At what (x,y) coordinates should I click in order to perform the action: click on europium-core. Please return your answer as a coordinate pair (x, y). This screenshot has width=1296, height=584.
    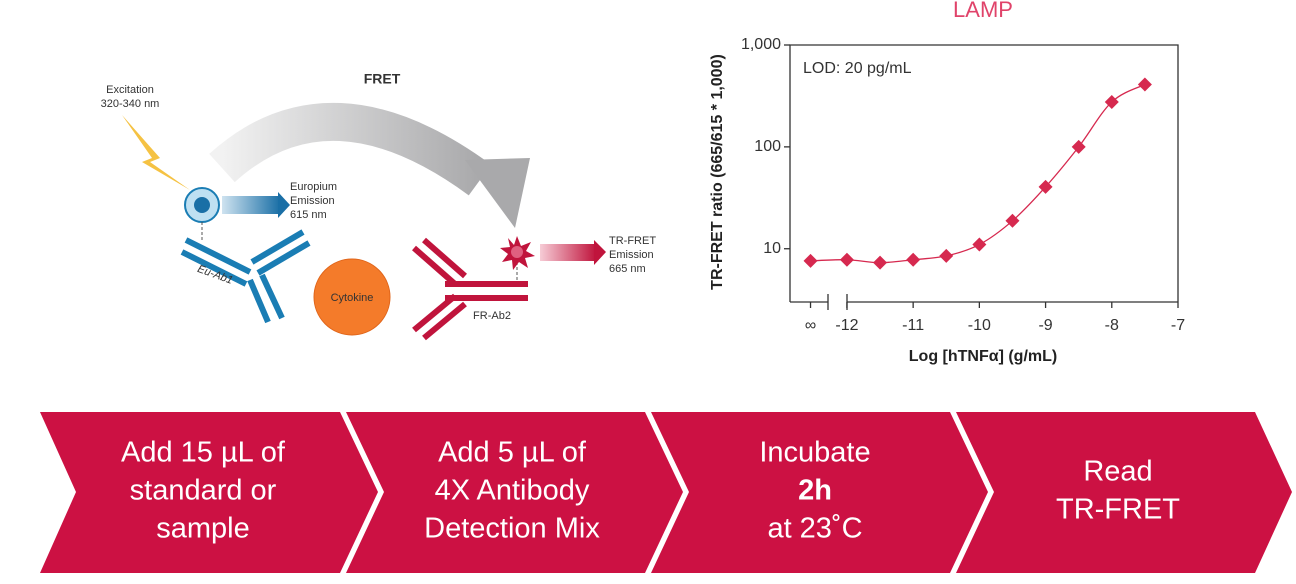
    Looking at the image, I should click on (202, 205).